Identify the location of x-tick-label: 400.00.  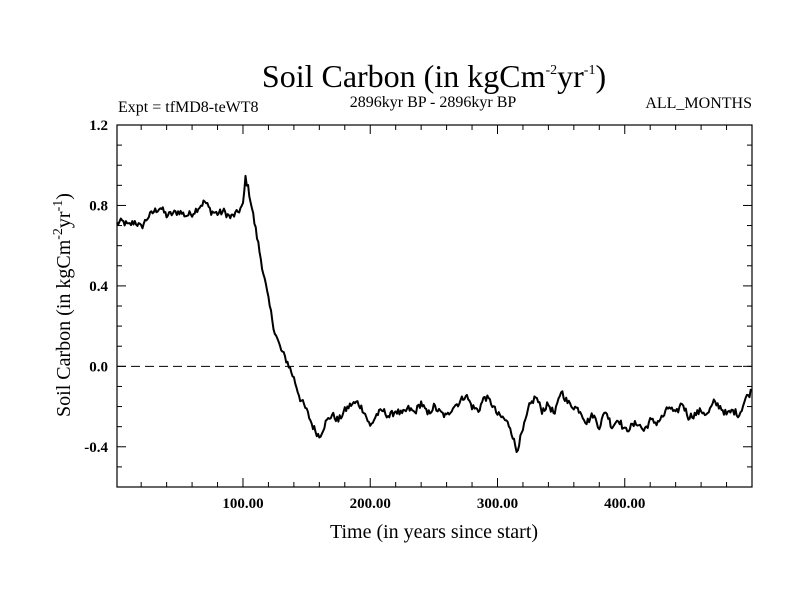
(624, 504).